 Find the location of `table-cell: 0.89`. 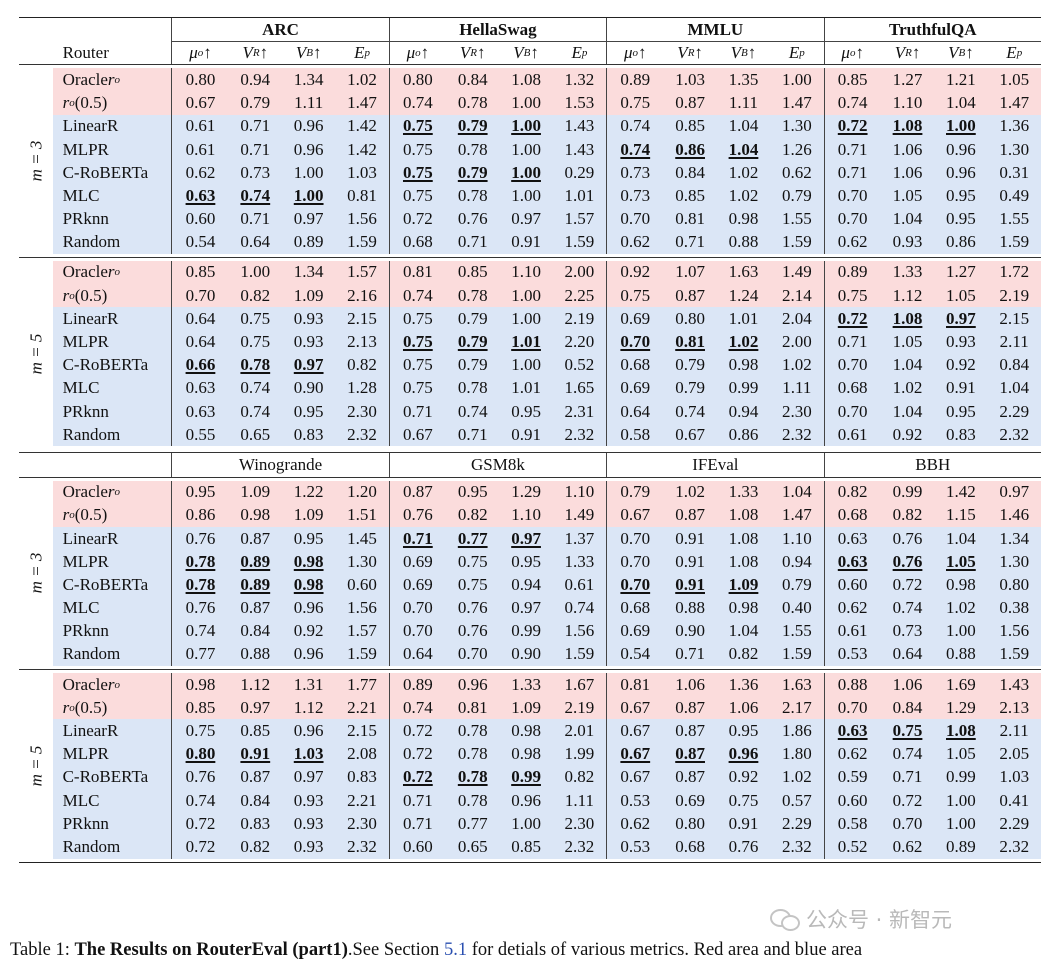

table-cell: 0.89 is located at coordinates (308, 242).